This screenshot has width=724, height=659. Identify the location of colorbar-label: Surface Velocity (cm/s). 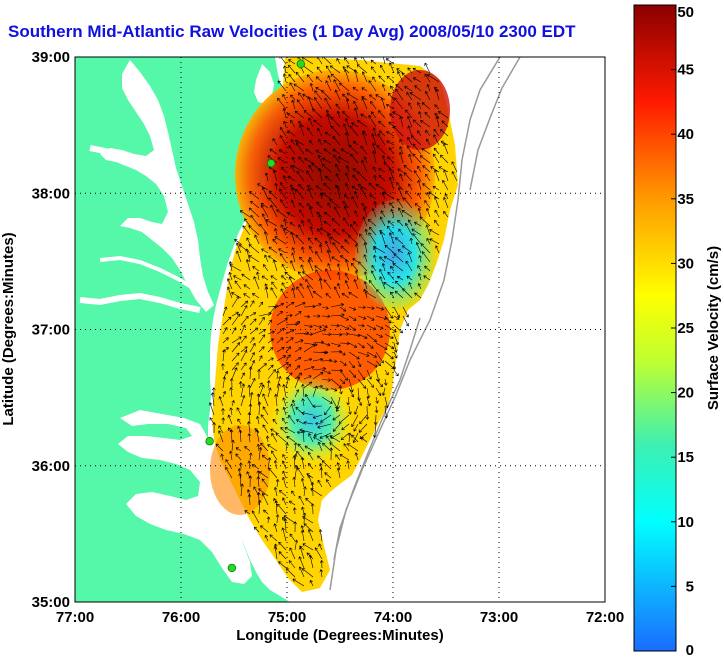
(713, 328).